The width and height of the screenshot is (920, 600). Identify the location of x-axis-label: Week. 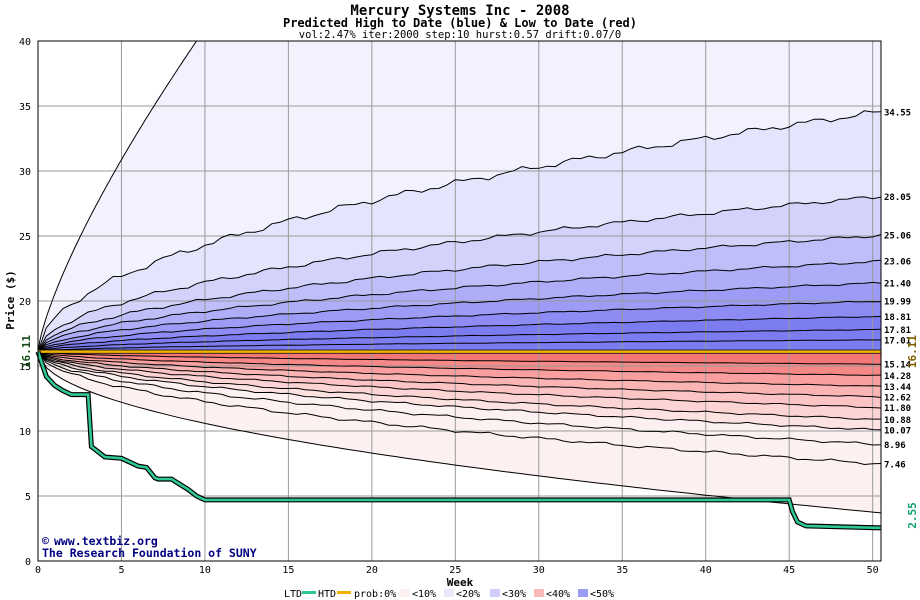
(460, 582).